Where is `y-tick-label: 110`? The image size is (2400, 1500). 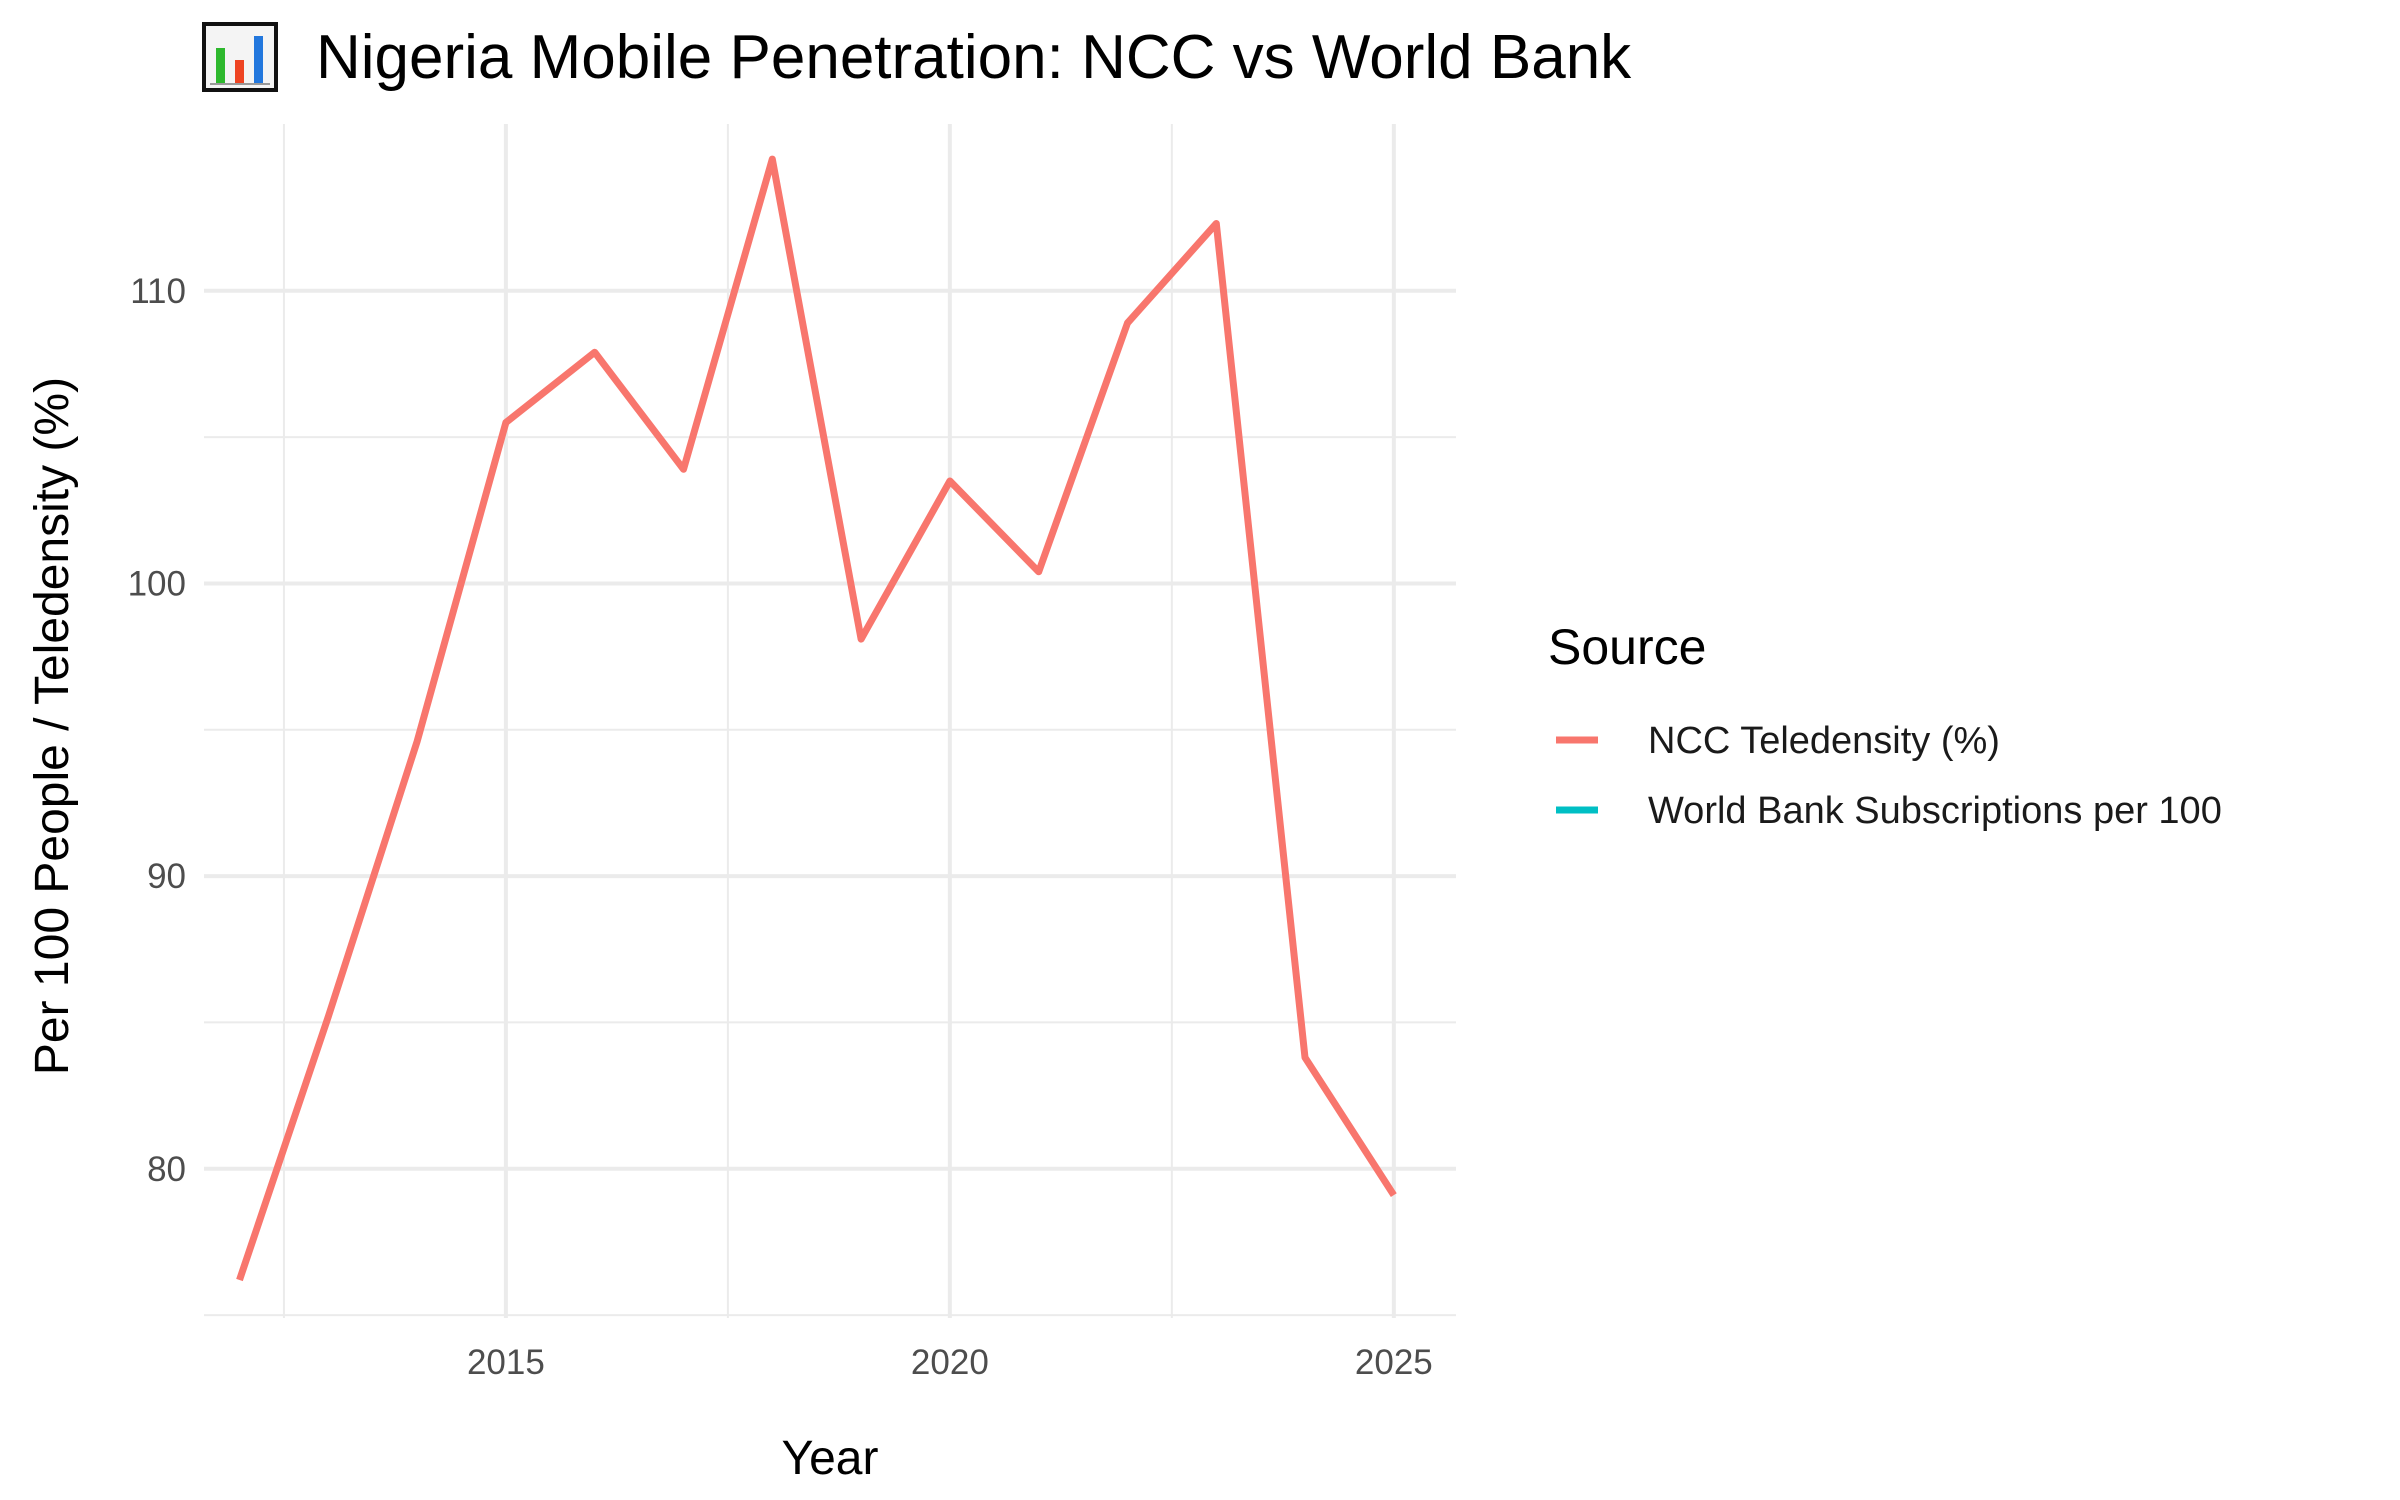
y-tick-label: 110 is located at coordinates (158, 291).